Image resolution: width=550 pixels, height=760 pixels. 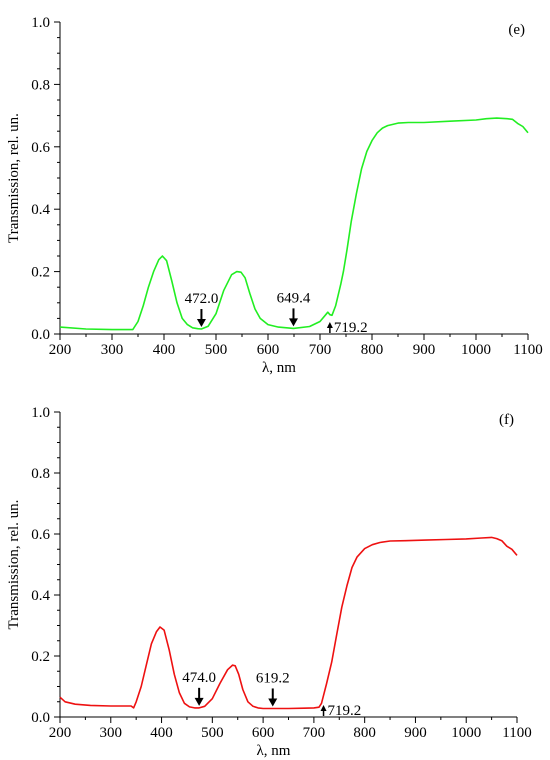 What do you see at coordinates (516, 30) in the screenshot?
I see `panel-label: (e)` at bounding box center [516, 30].